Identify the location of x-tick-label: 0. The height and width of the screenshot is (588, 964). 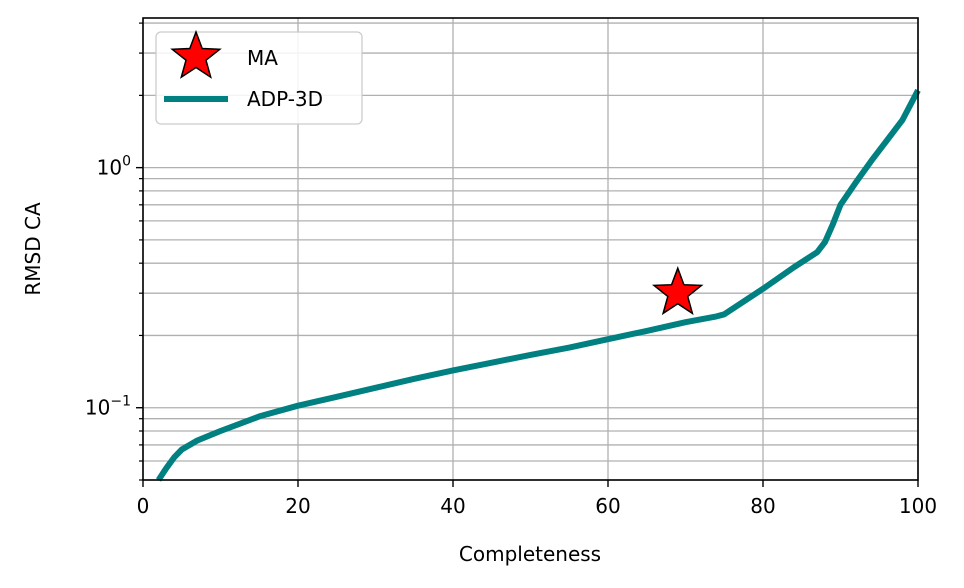
(143, 506).